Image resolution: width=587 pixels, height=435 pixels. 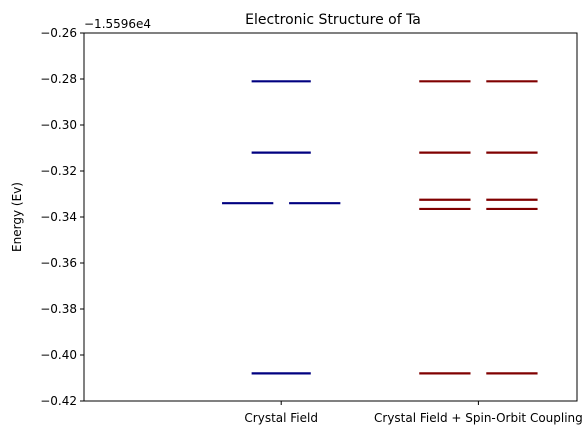 I want to click on y-tick-label: −0.40, so click(x=58, y=355).